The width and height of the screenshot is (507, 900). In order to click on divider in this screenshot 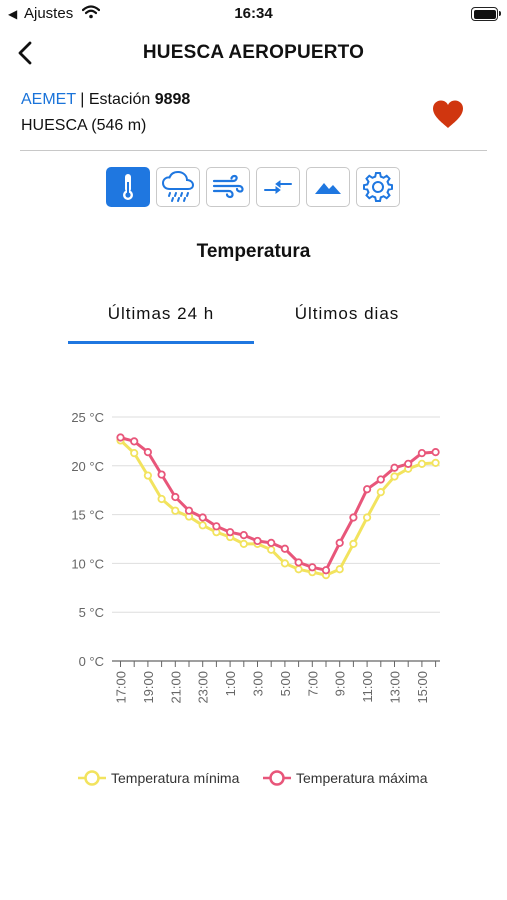, I will do `click(253, 150)`.